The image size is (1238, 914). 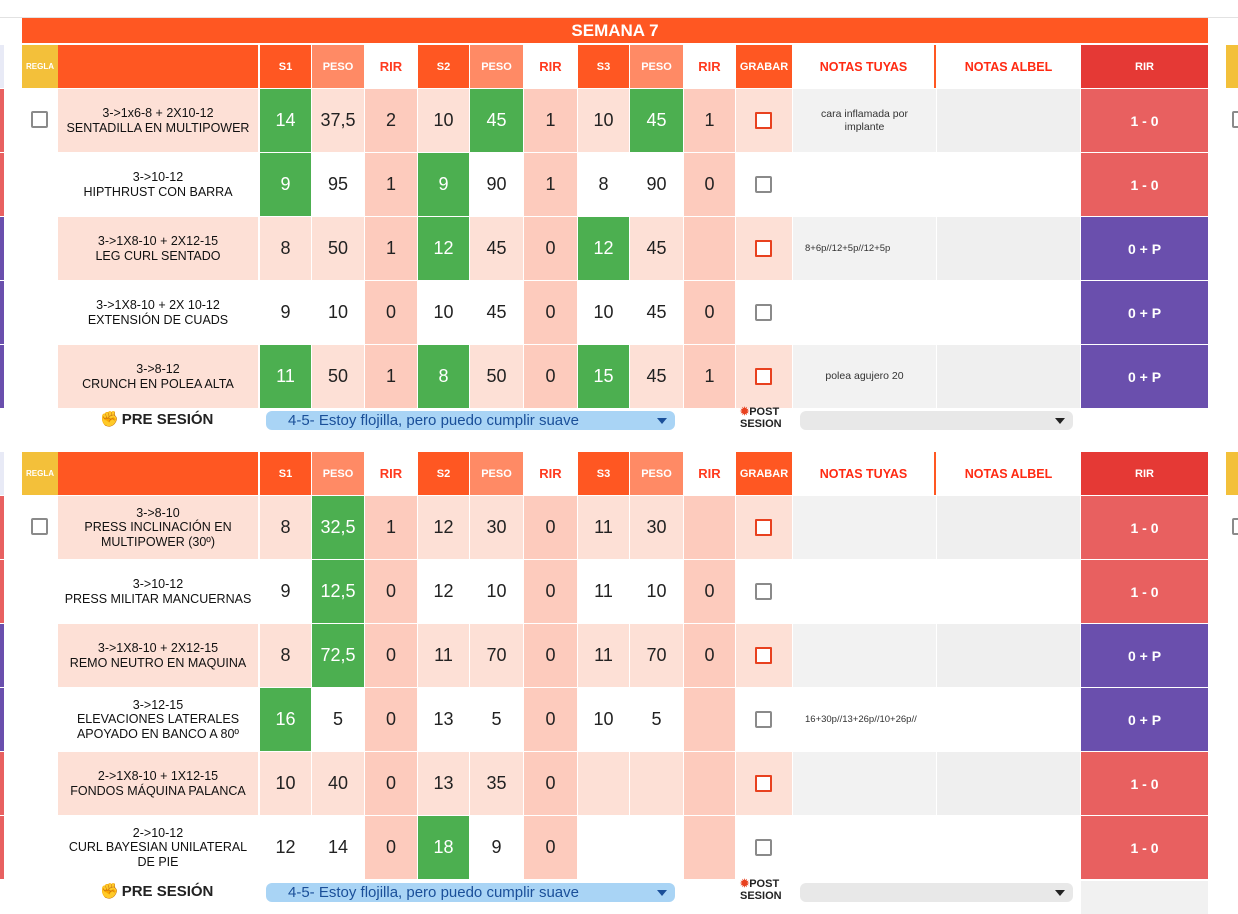 What do you see at coordinates (338, 120) in the screenshot?
I see `peso1-cell: 37,5` at bounding box center [338, 120].